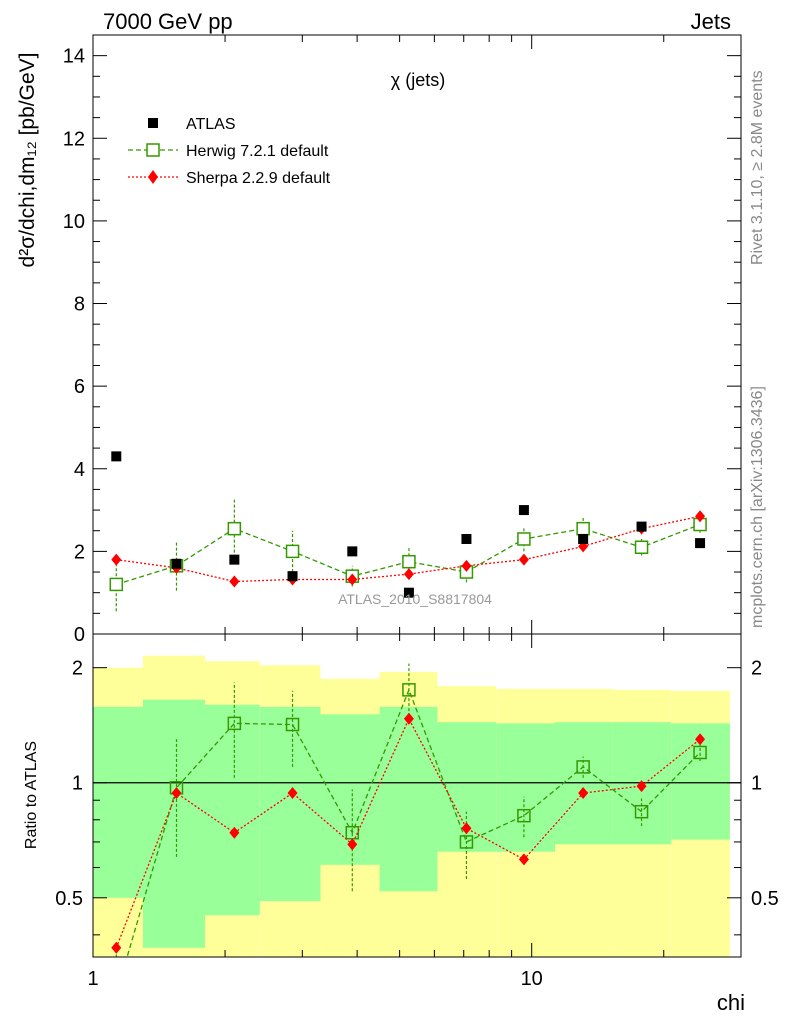 This screenshot has width=786, height=1024. I want to click on ratio-y-tick-label-left: 1, so click(77, 784).